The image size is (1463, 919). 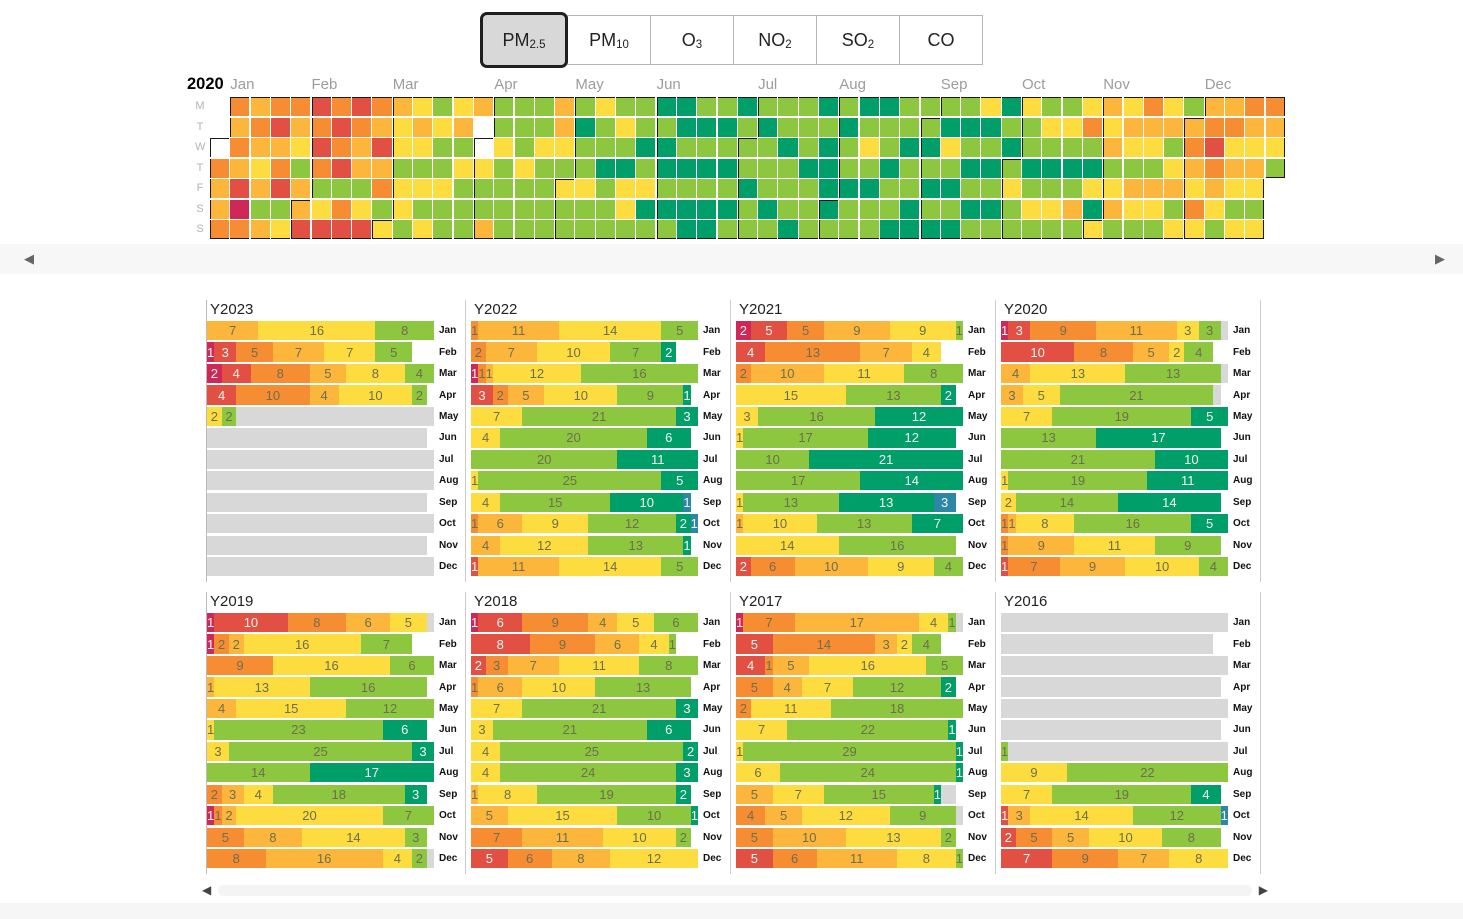 What do you see at coordinates (798, 481) in the screenshot?
I see `bar-segment: 17` at bounding box center [798, 481].